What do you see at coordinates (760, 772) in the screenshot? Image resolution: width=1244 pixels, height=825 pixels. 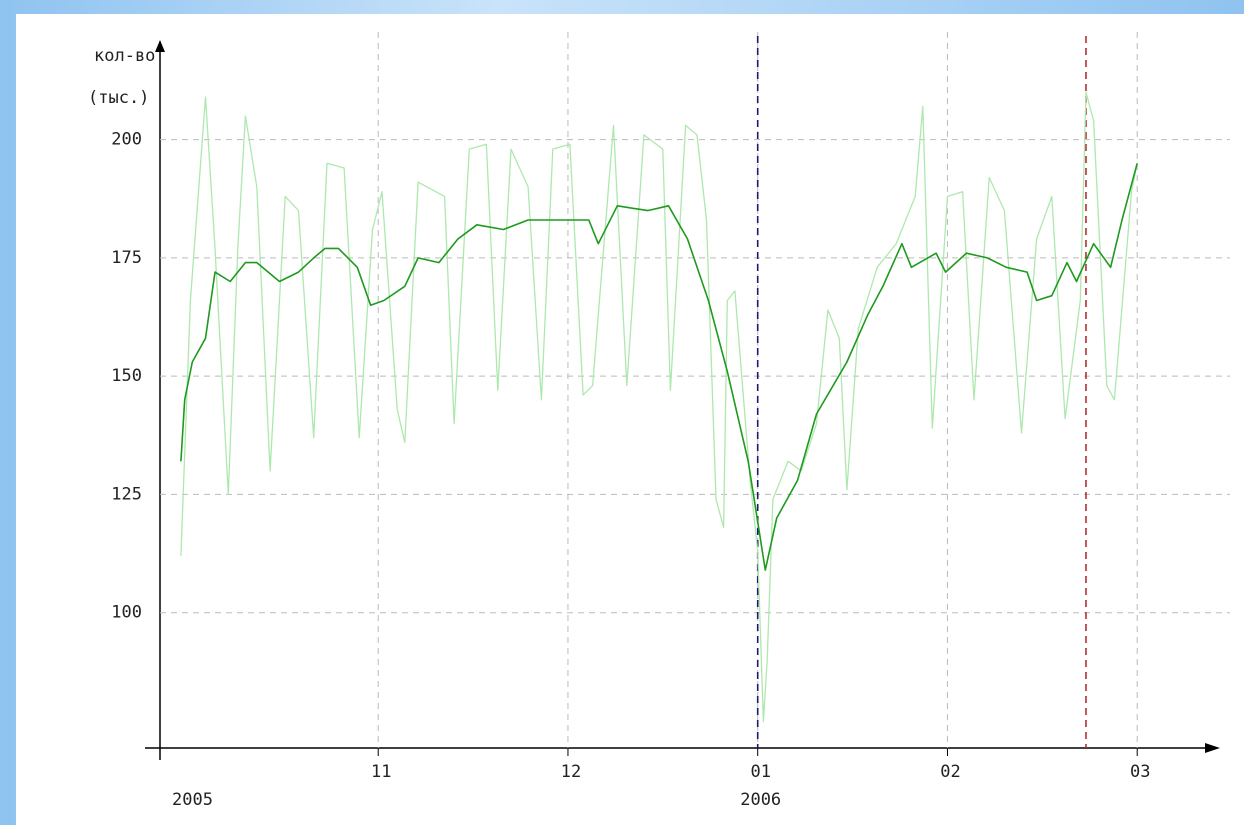 I see `x-tick-label: 01` at bounding box center [760, 772].